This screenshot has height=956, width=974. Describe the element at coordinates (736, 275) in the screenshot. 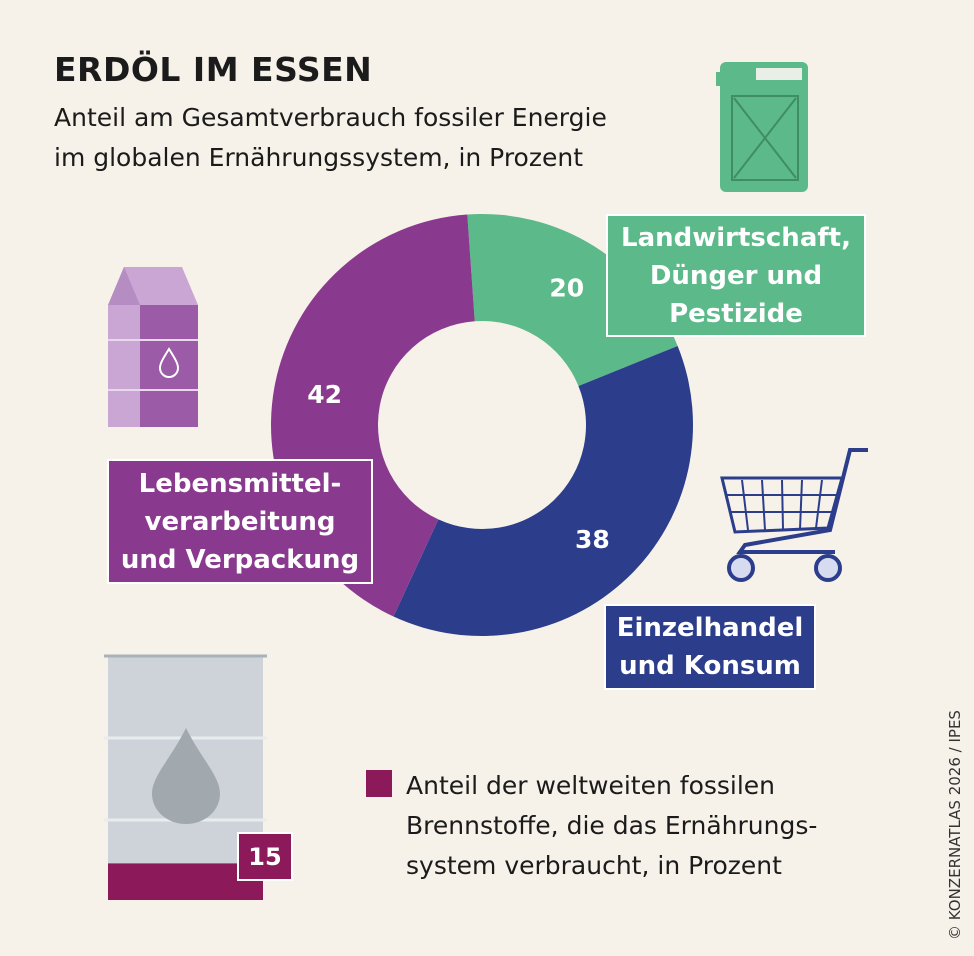

I see `category-label: Landwirtschaft, Dünger und Pestizide` at that location.